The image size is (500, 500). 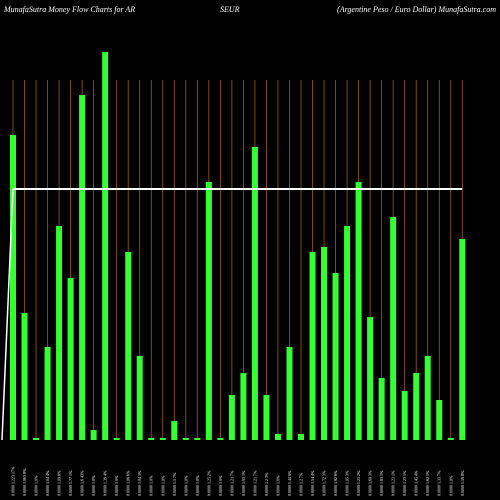 What do you see at coordinates (243, 483) in the screenshot?
I see `x-tick-label: 0.0000 1.93 1%` at bounding box center [243, 483].